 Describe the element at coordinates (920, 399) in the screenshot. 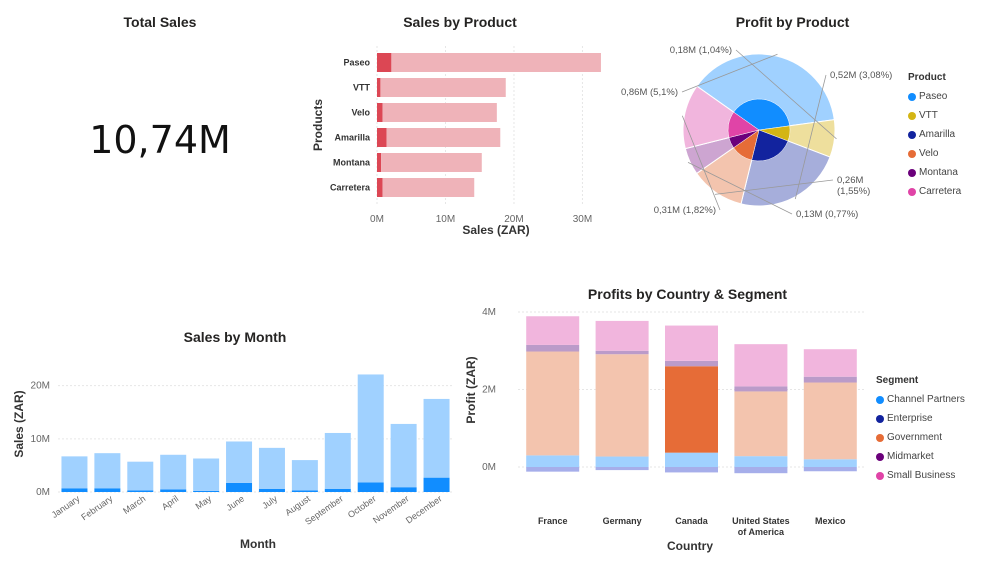

I see `legend-item-channel-partners: Channel Partners` at that location.